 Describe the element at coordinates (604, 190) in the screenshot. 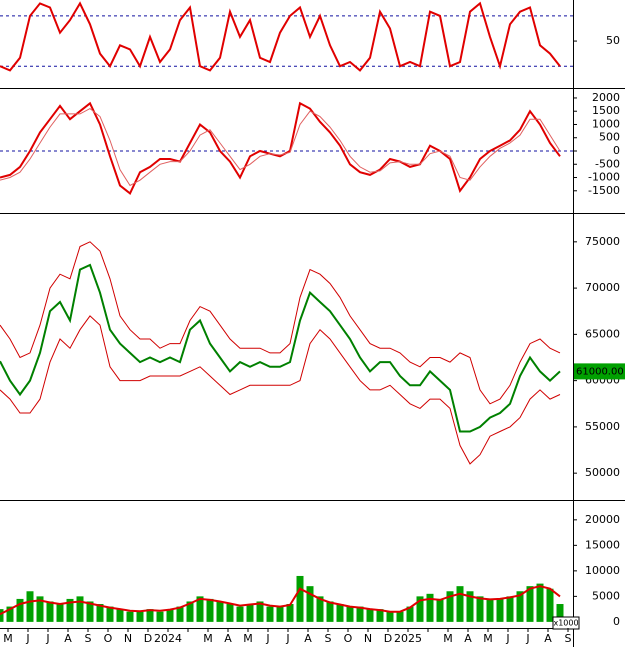

I see `y-tick-label: -1500` at that location.